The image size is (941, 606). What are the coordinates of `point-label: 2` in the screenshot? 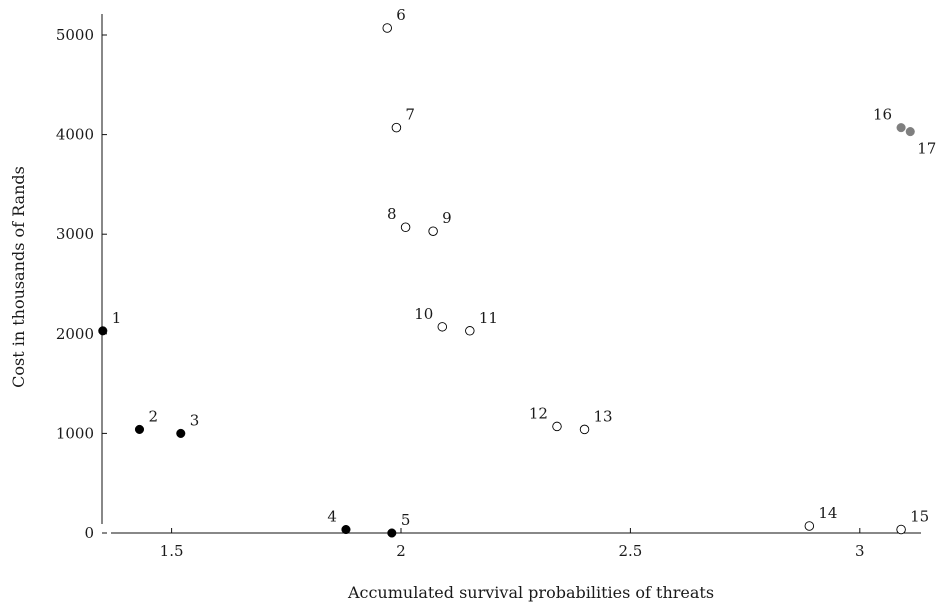 It's located at (153, 416).